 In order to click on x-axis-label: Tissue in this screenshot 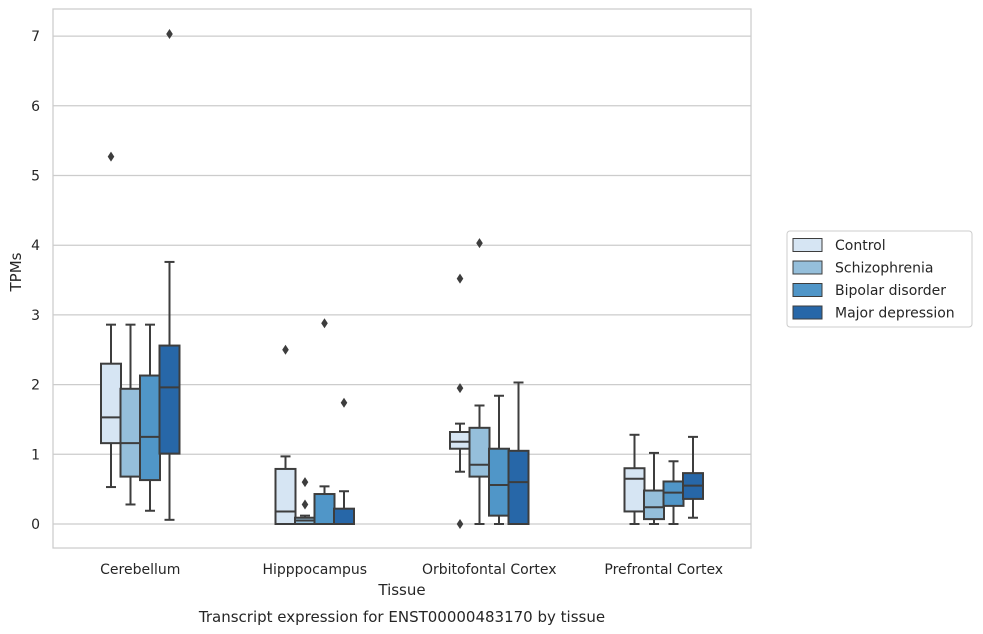, I will do `click(401, 590)`.